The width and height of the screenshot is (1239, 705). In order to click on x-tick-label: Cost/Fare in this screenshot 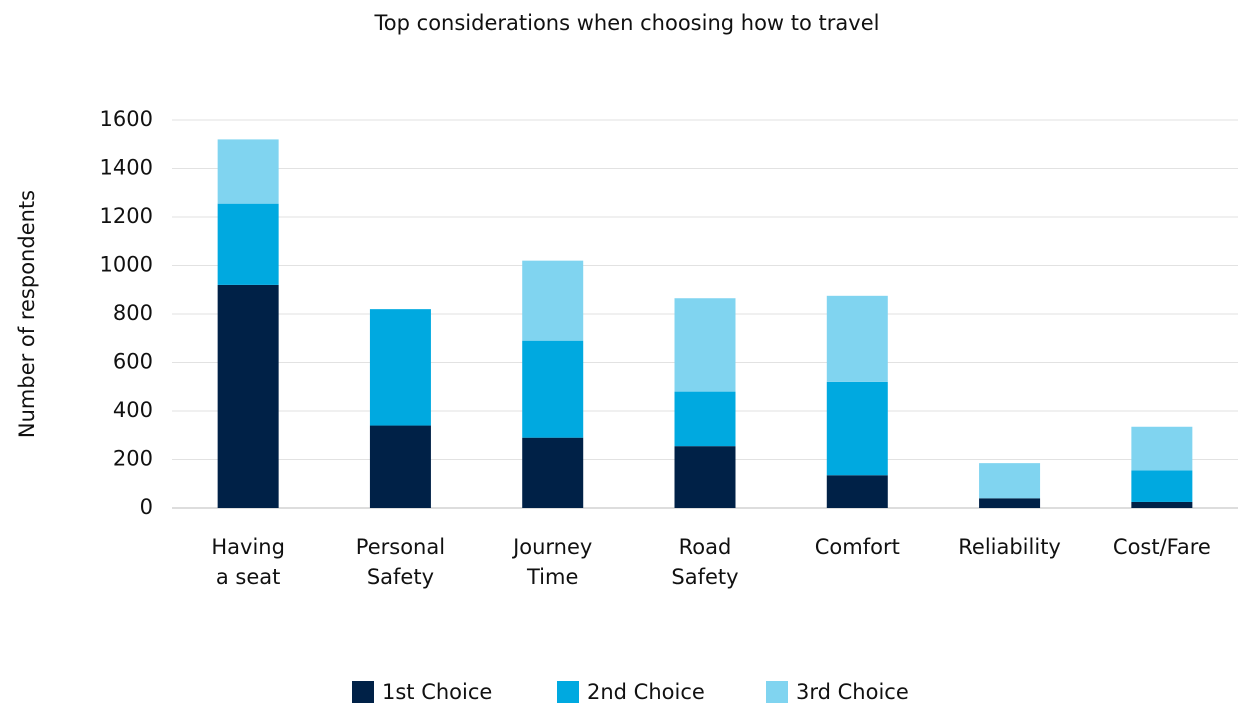, I will do `click(1161, 547)`.